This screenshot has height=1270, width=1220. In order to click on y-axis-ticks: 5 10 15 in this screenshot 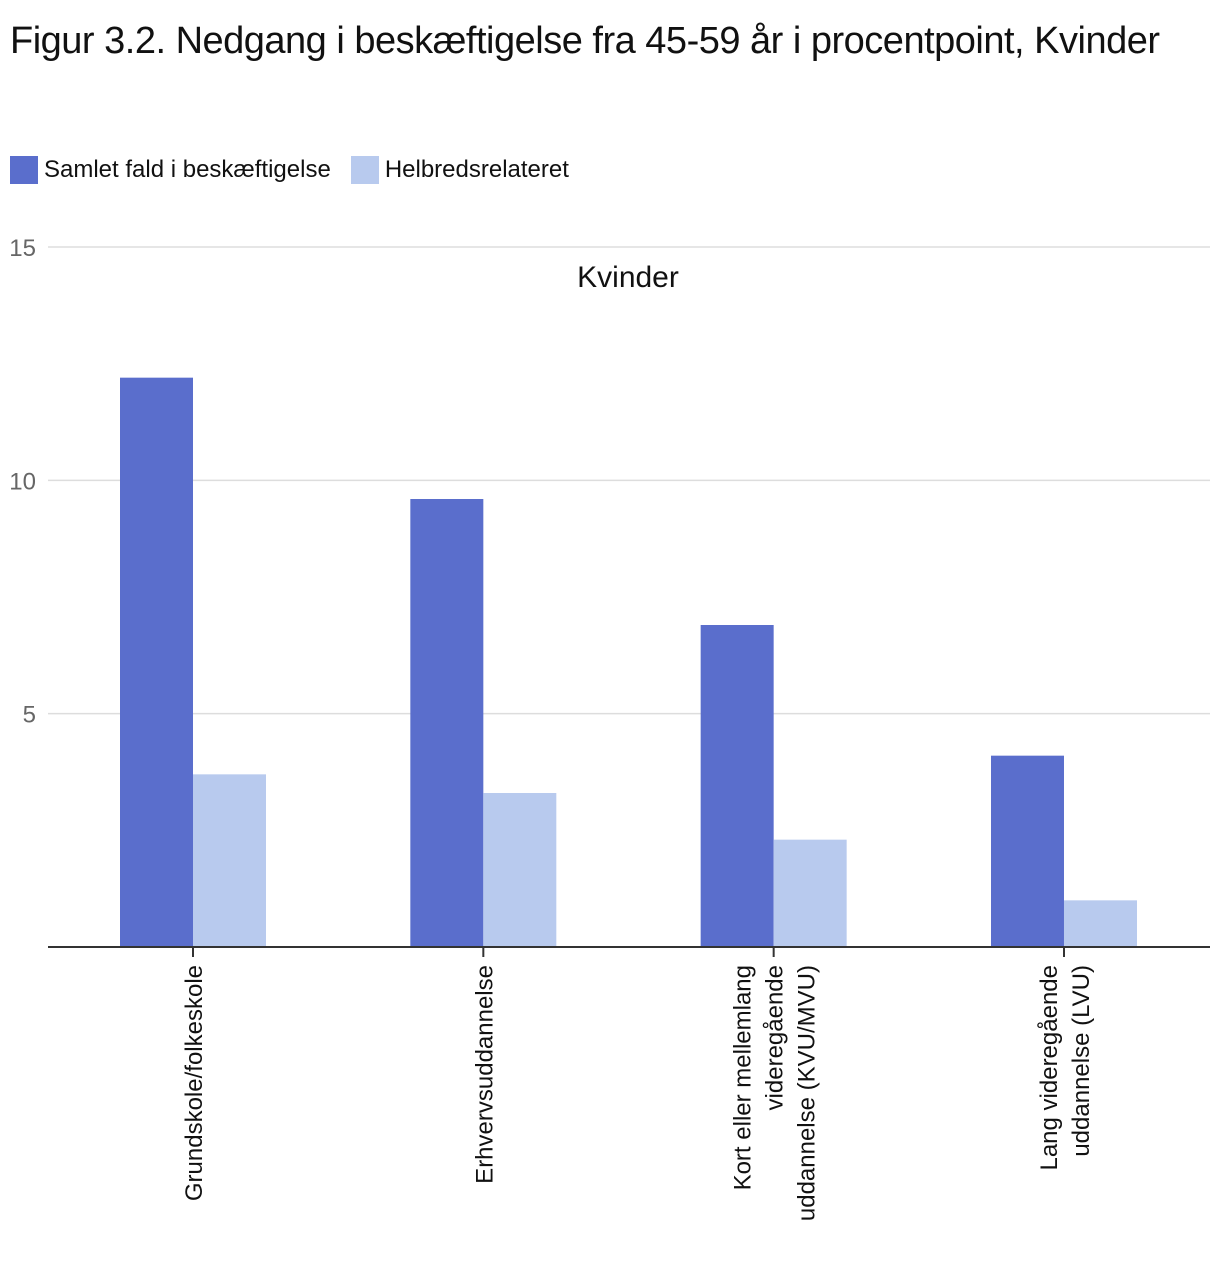, I will do `click(22, 482)`.